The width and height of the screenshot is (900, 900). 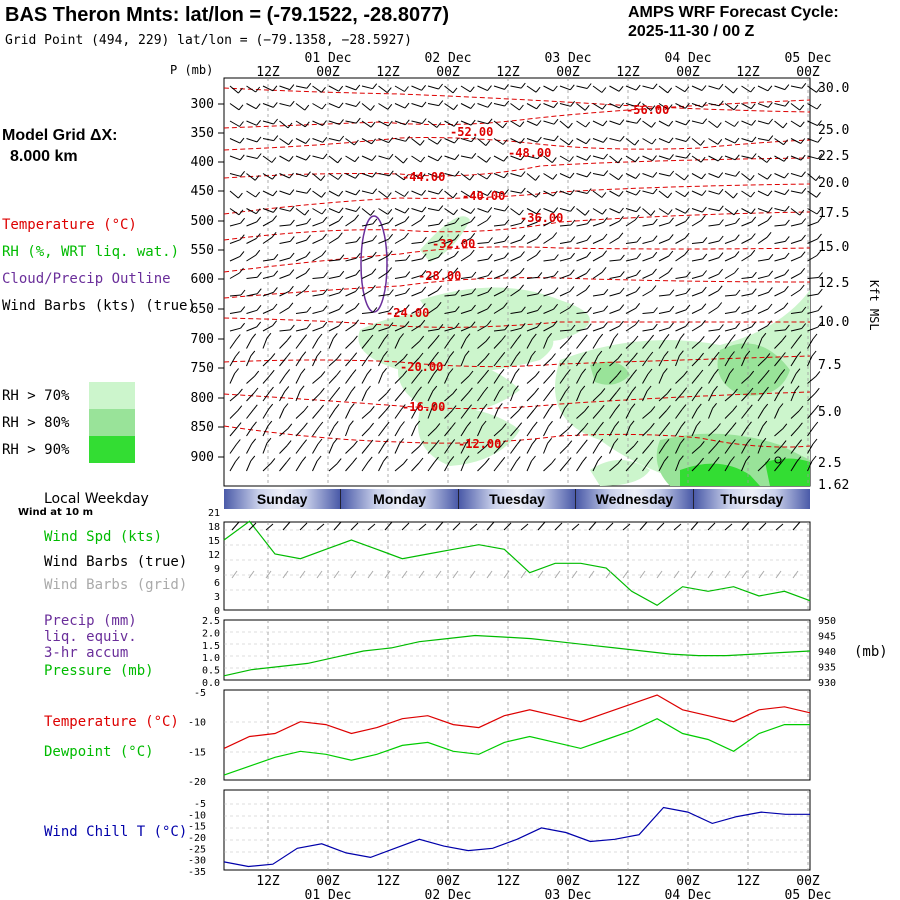 I want to click on bottom-time-tick: 00Z, so click(x=808, y=881).